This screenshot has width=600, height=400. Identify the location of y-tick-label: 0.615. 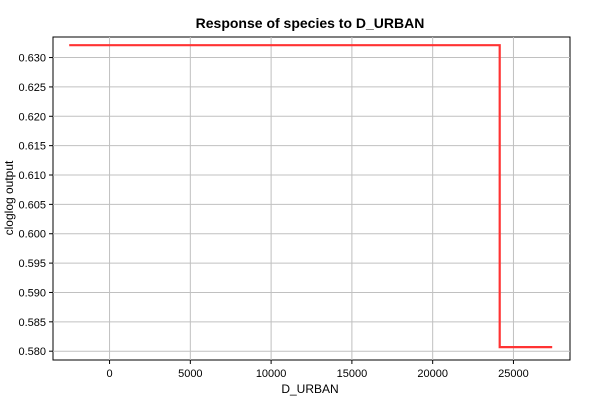
(32, 147).